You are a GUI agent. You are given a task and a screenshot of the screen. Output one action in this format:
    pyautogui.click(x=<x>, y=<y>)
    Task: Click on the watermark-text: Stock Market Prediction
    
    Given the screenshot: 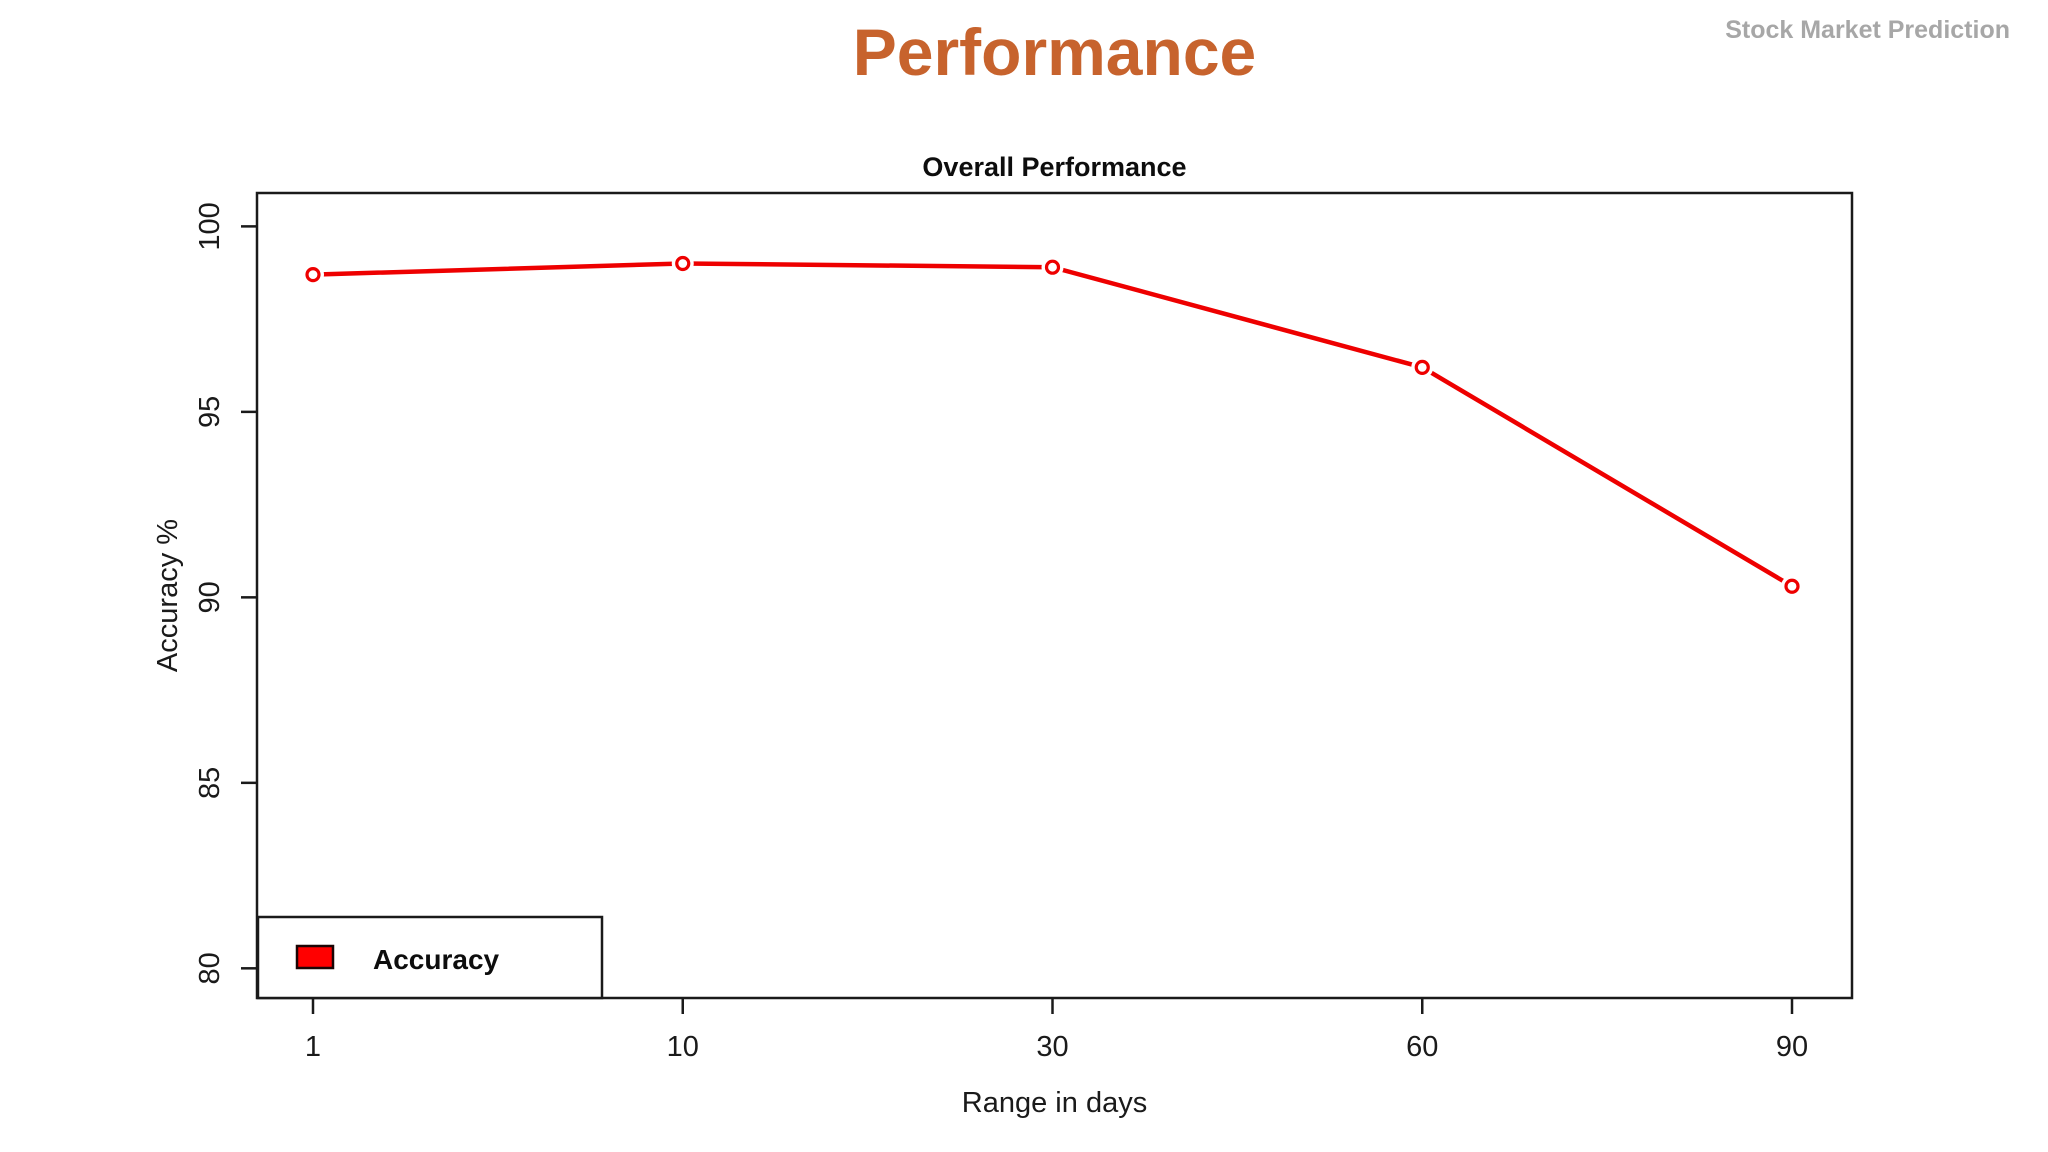 What is the action you would take?
    pyautogui.click(x=1867, y=30)
    